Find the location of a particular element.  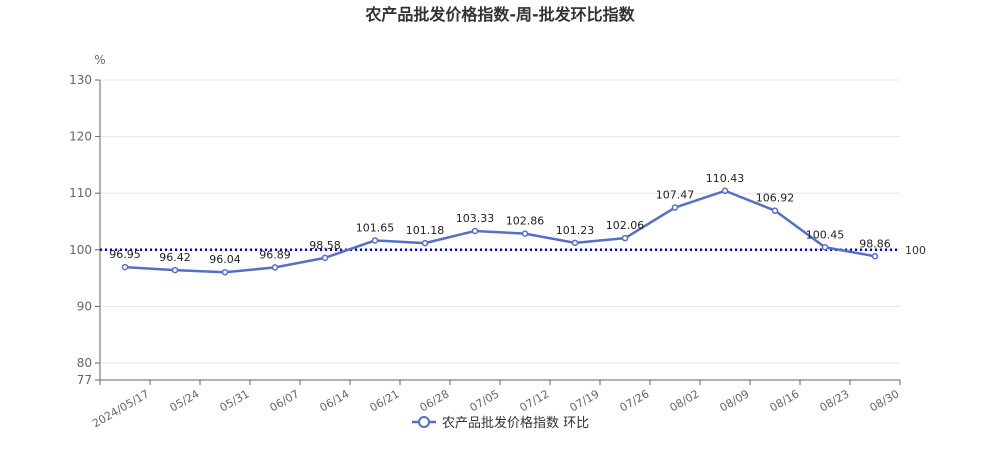

reference-line-label: 100 is located at coordinates (915, 250).